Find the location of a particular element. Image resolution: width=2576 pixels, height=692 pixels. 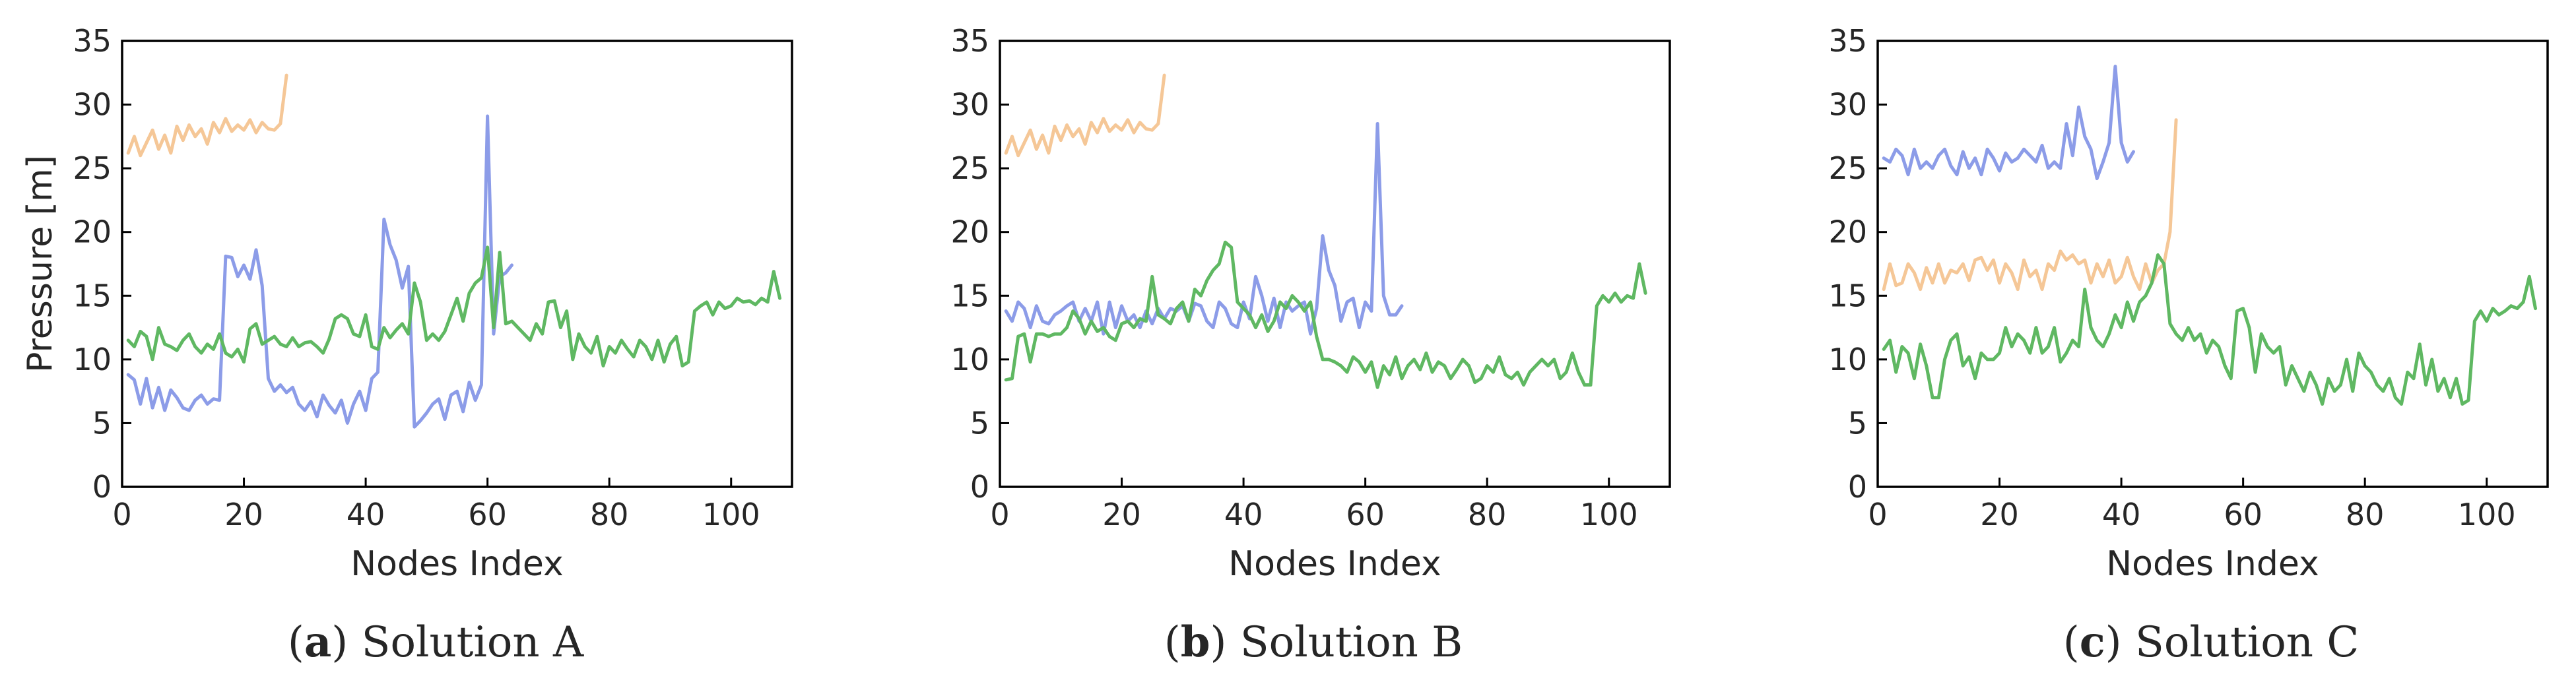

panel-caption: (b) Solution B is located at coordinates (1313, 642).